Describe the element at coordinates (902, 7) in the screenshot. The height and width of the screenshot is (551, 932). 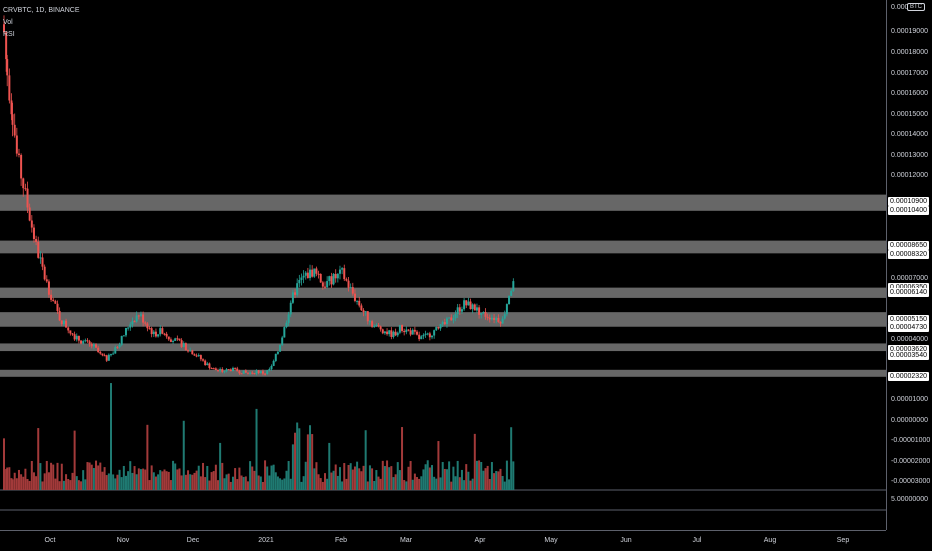
I see `price-tick-top: 0.0002` at that location.